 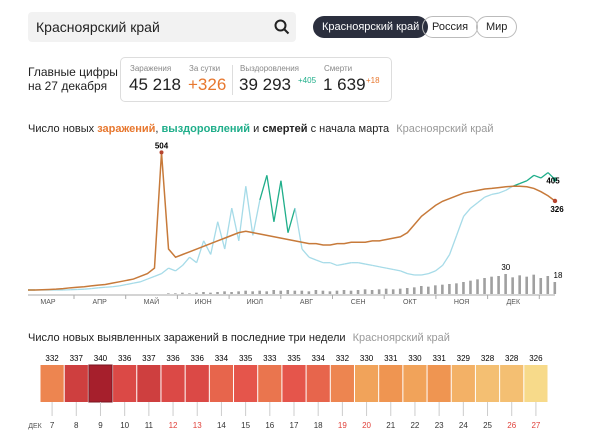 What do you see at coordinates (255, 302) in the screenshot?
I see `x-tick-label: ИЮЛ` at bounding box center [255, 302].